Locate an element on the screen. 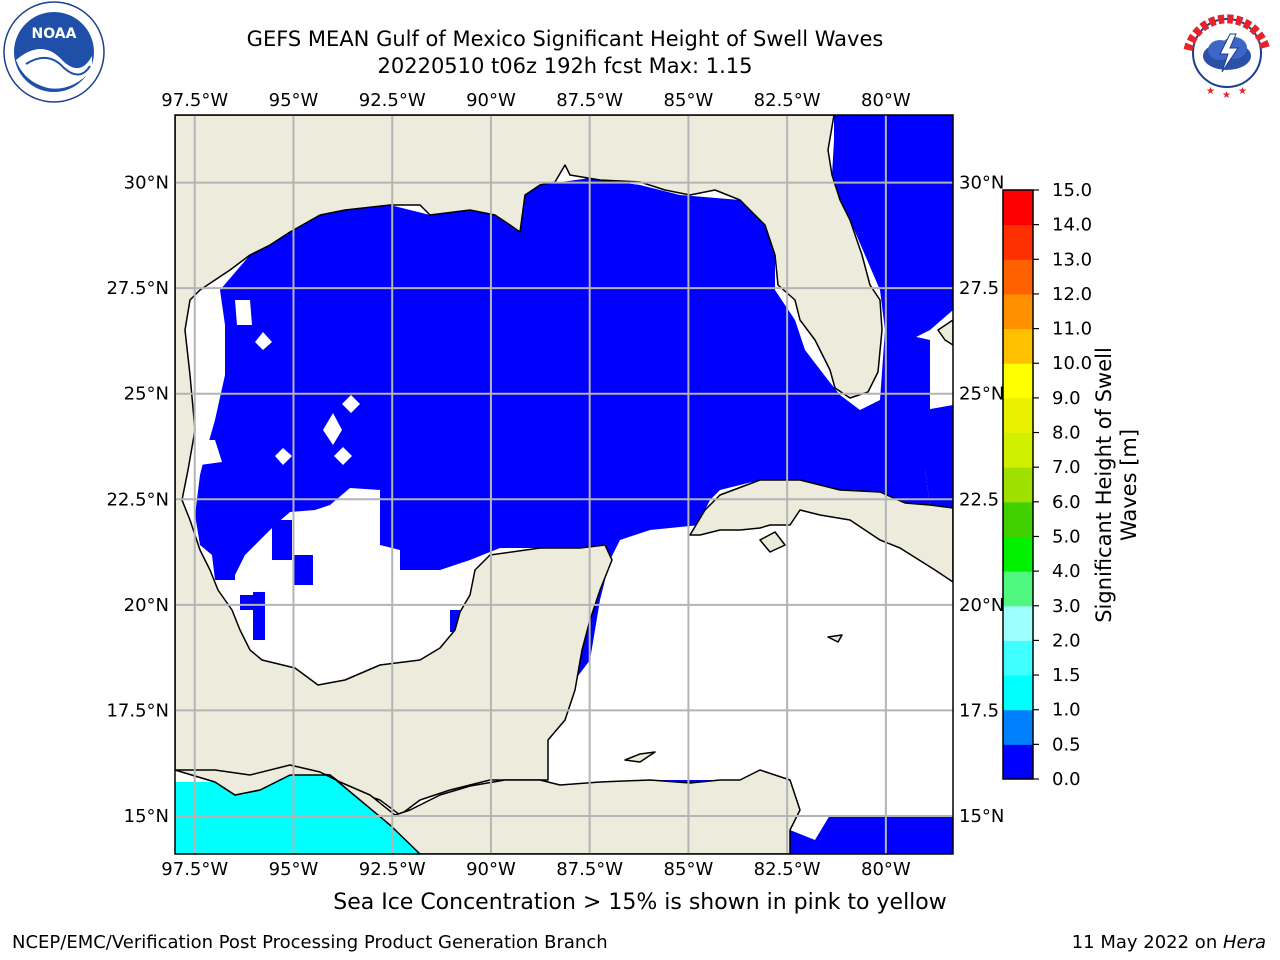 The height and width of the screenshot is (960, 1280). lat-label-left: 25°N is located at coordinates (146, 394).